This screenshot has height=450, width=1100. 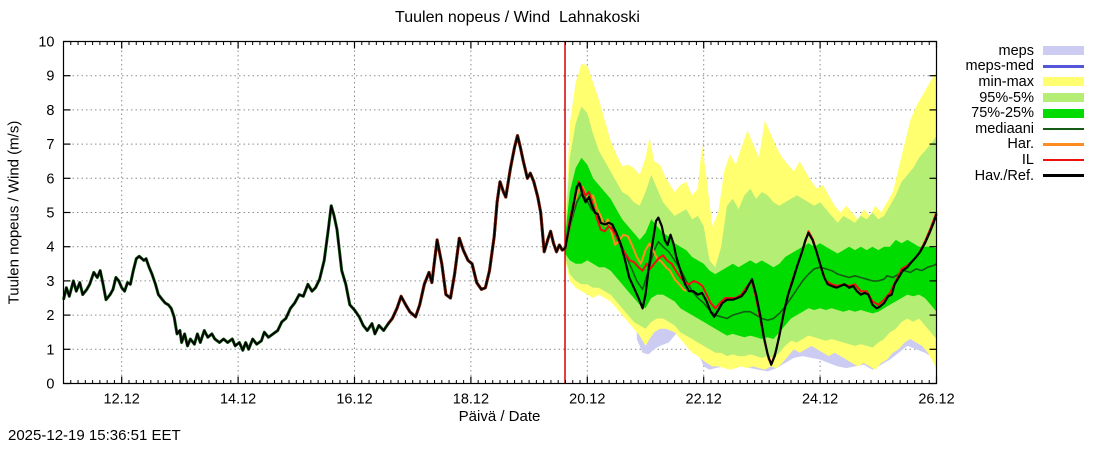 What do you see at coordinates (50, 248) in the screenshot?
I see `y-tick-label: 4` at bounding box center [50, 248].